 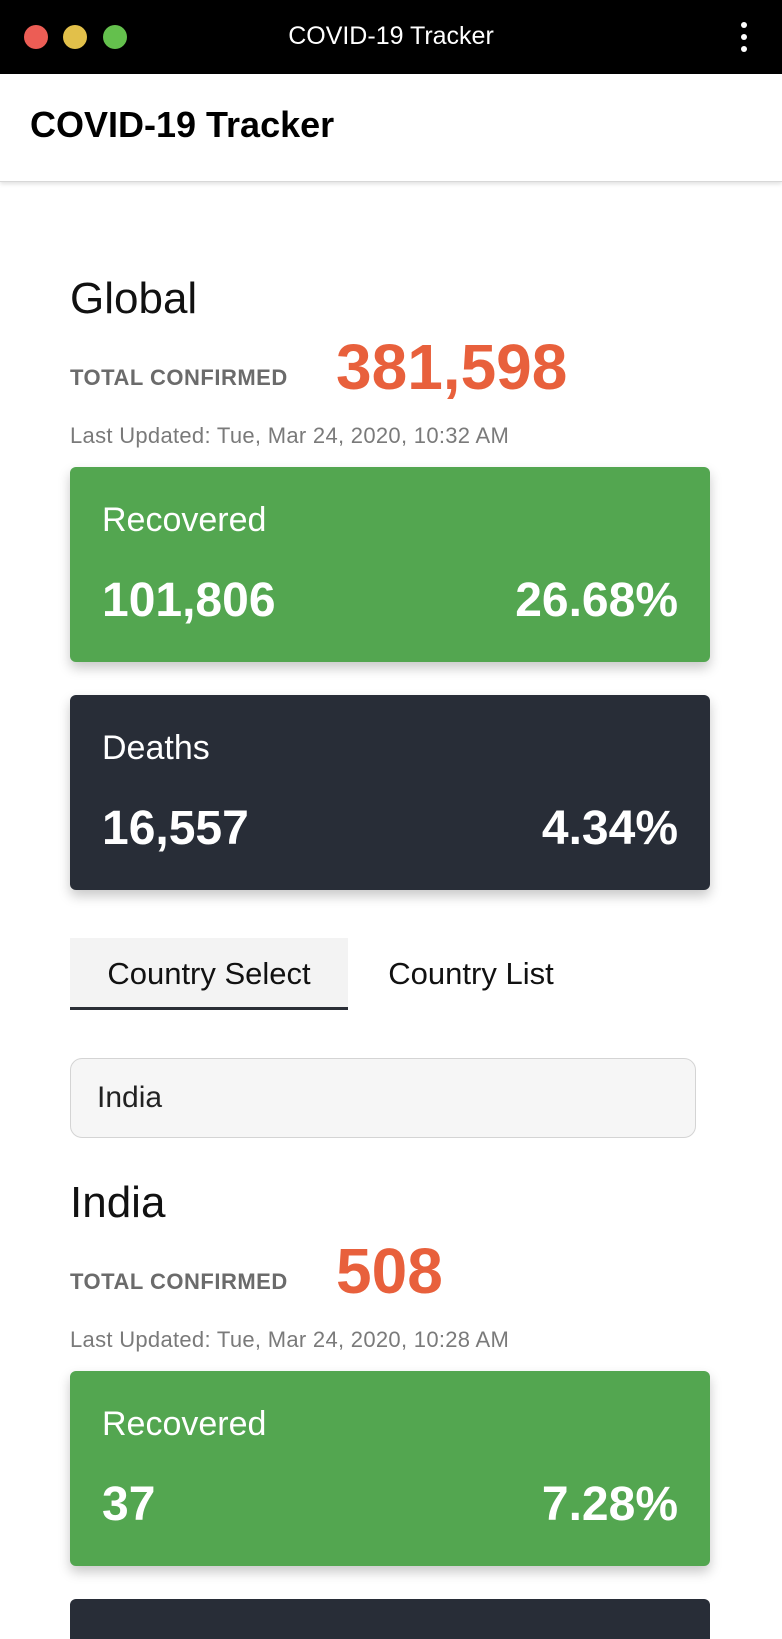 I want to click on app-title: COVID-19 Tracker, so click(x=182, y=124).